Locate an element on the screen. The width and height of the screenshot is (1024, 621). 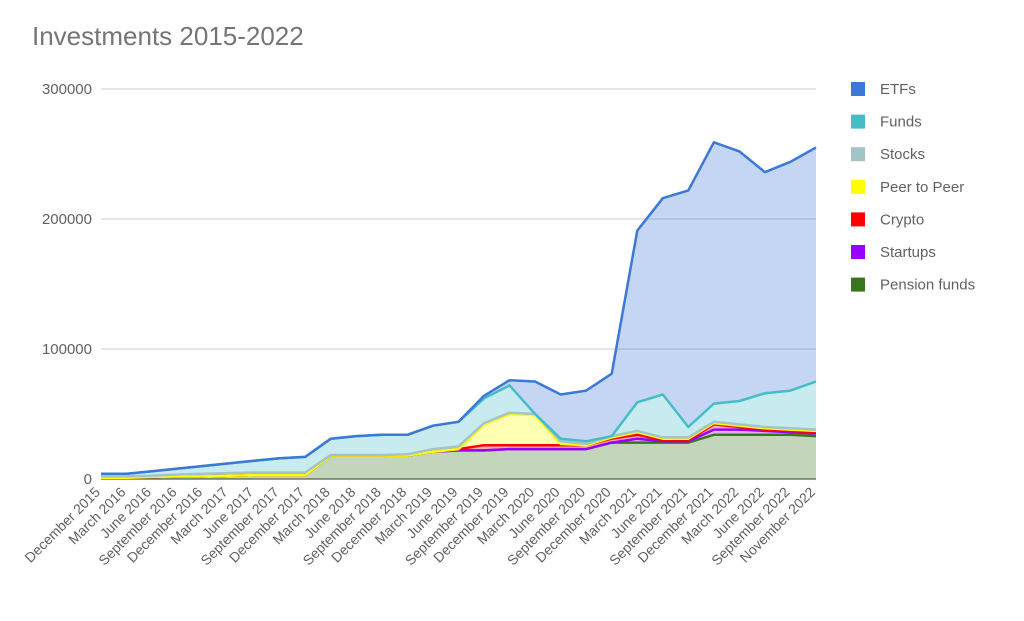
legend-label: Pension funds is located at coordinates (927, 285).